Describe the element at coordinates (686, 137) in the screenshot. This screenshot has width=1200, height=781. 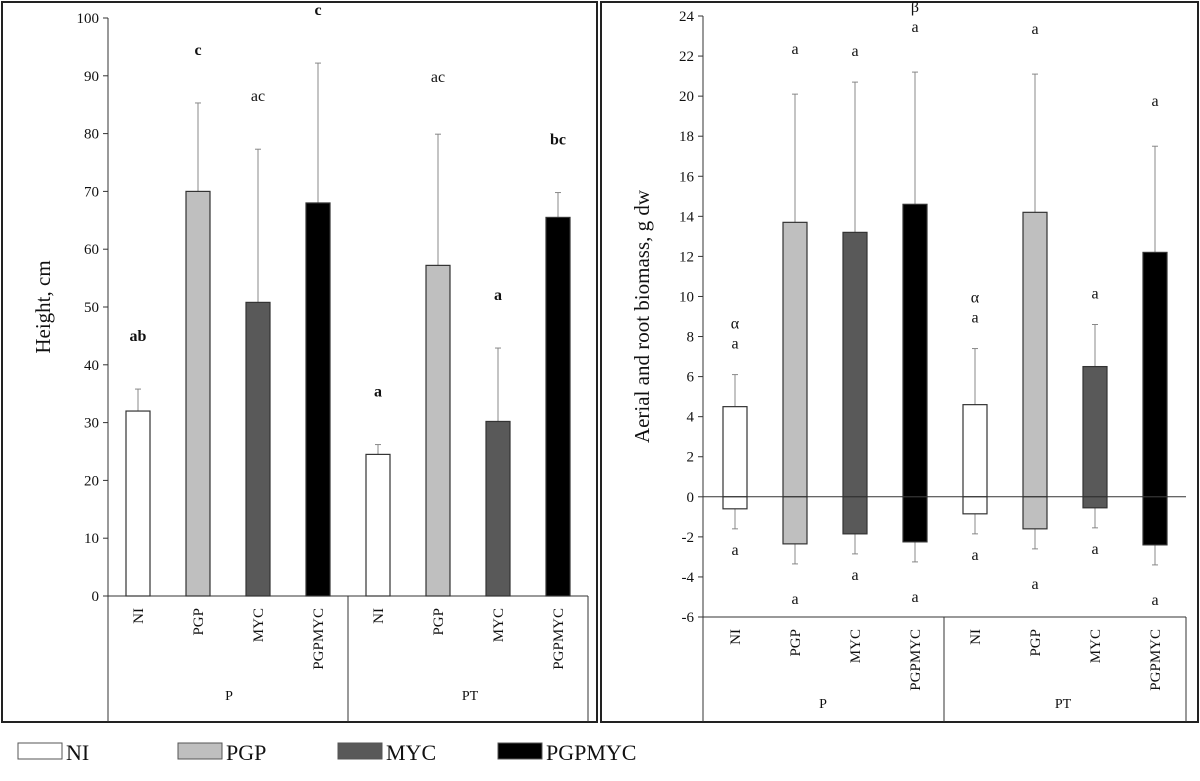
I see `y-tick-label: 18` at that location.